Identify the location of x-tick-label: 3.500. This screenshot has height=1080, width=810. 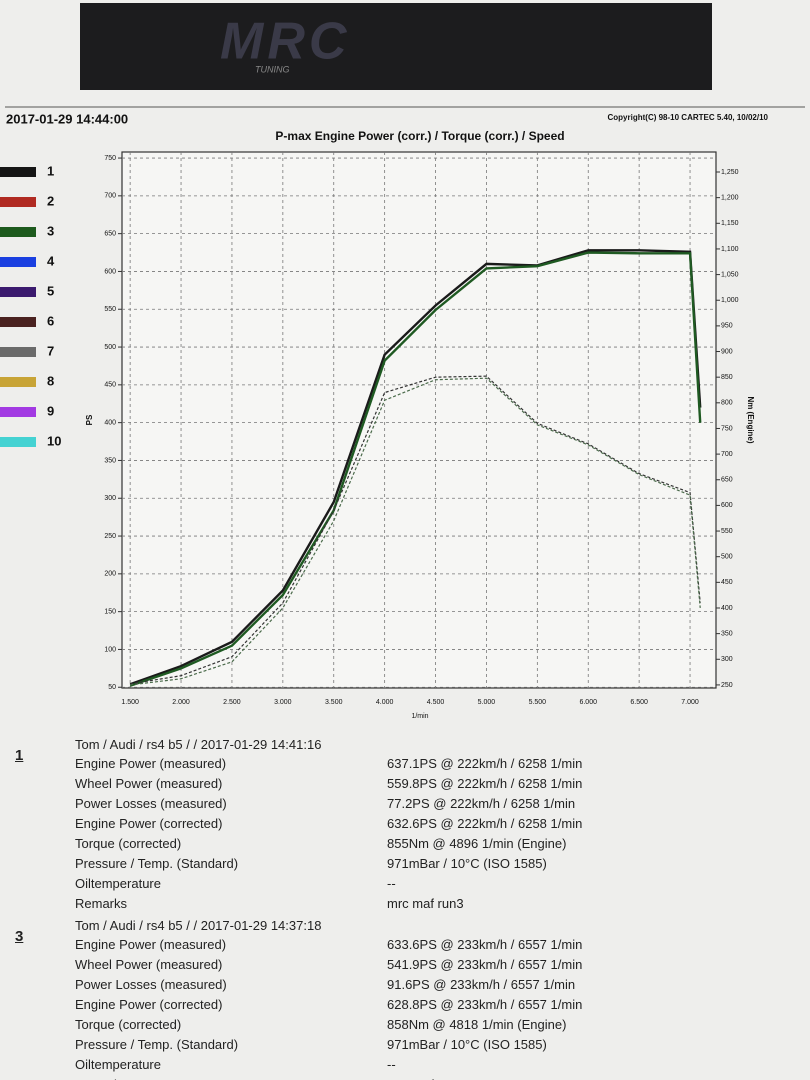
(334, 702).